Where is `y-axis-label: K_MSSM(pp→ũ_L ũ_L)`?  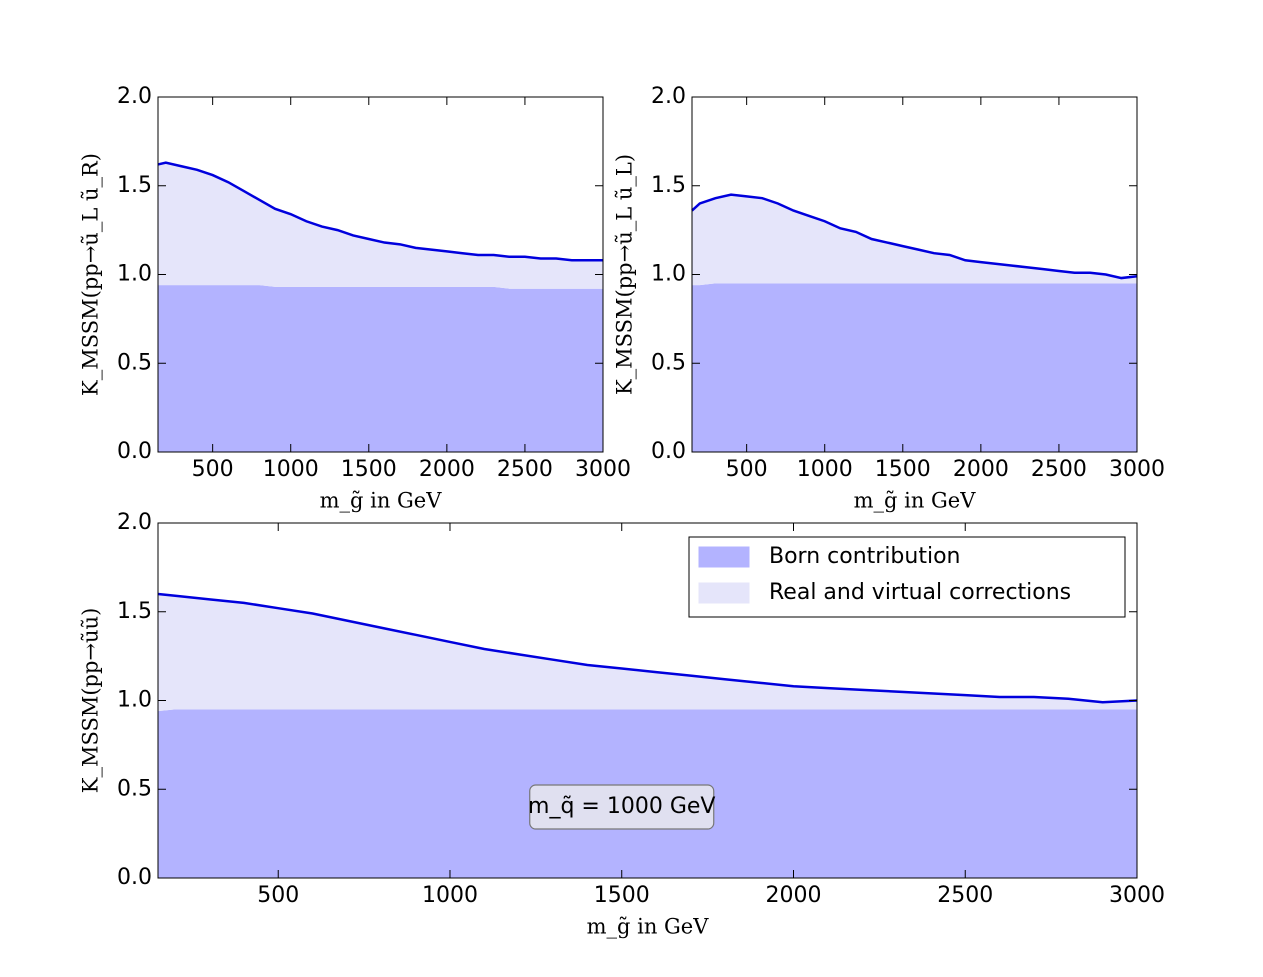
y-axis-label: K_MSSM(pp→ũ_L ũ_L) is located at coordinates (625, 274).